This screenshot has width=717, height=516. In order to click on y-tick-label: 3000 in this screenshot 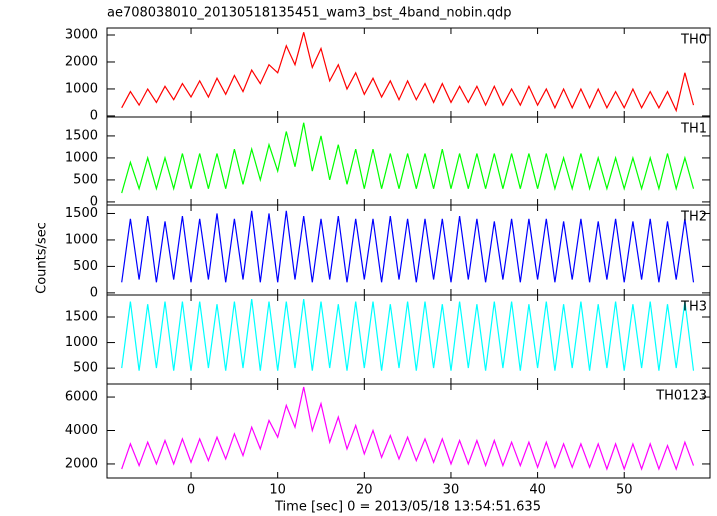, I will do `click(81, 35)`.